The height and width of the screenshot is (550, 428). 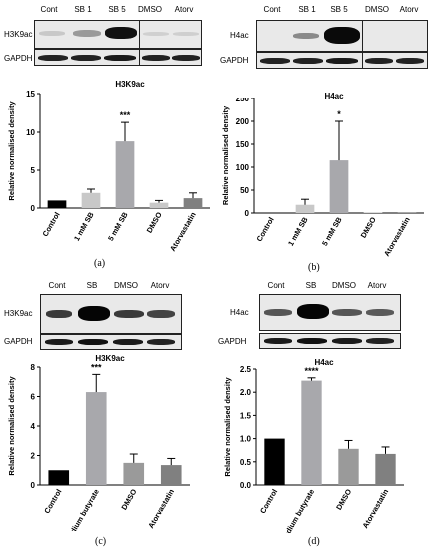 I want to click on lane-label: SB, so click(x=311, y=285).